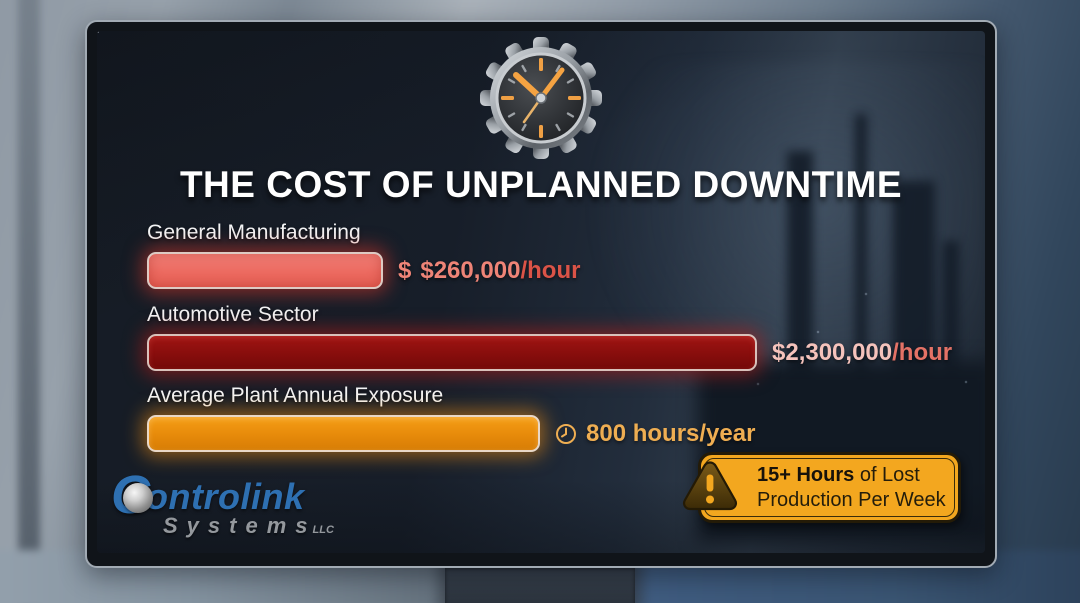 Image resolution: width=1080 pixels, height=603 pixels. Describe the element at coordinates (240, 525) in the screenshot. I see `logo-systems: Systems` at that location.